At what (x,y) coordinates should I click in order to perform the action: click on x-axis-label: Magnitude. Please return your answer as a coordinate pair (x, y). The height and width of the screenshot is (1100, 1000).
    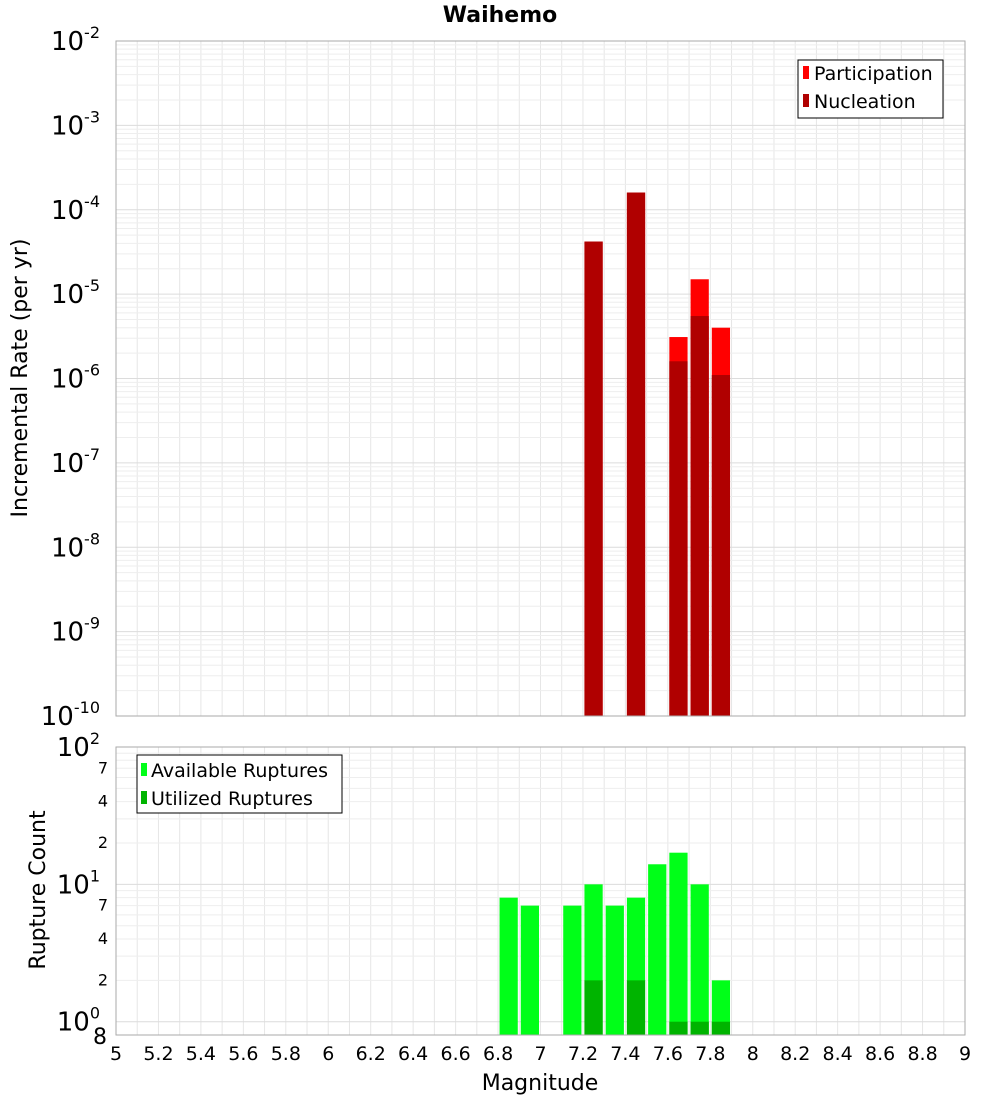
    Looking at the image, I should click on (540, 1083).